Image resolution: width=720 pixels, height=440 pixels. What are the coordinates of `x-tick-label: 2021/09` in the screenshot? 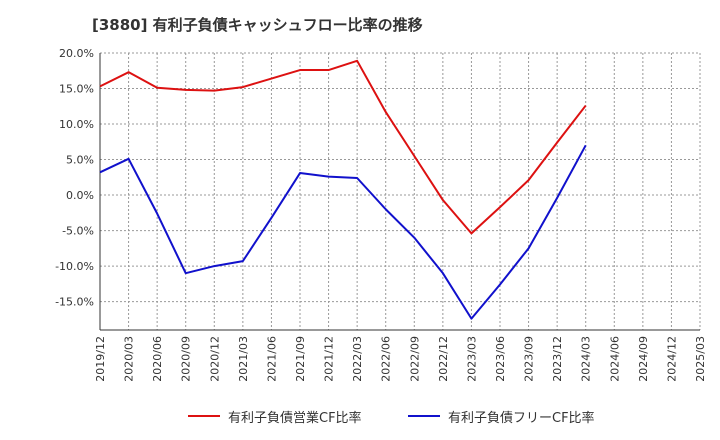 It's located at (300, 359).